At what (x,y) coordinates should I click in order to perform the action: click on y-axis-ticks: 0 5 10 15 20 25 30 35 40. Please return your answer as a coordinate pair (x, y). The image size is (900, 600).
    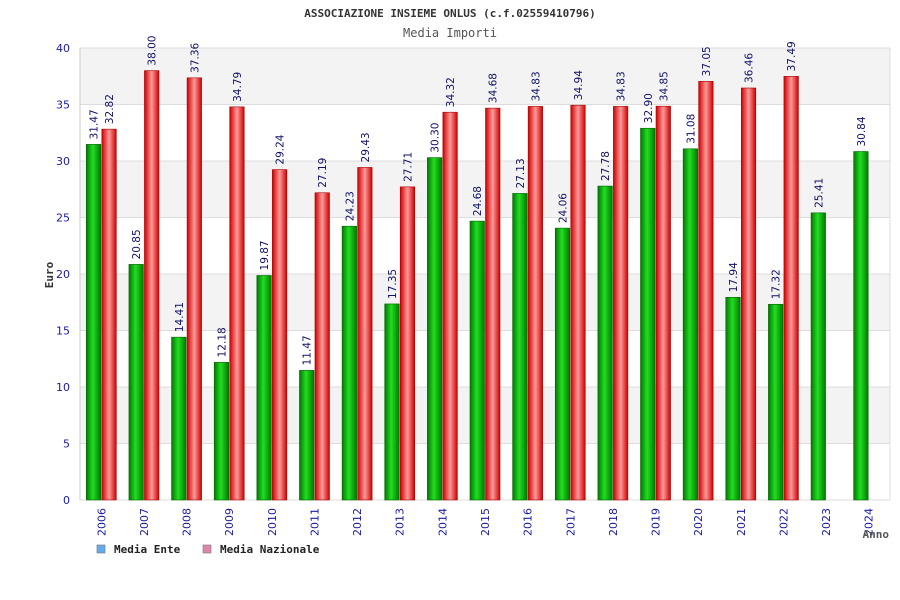
    Looking at the image, I should click on (63, 274).